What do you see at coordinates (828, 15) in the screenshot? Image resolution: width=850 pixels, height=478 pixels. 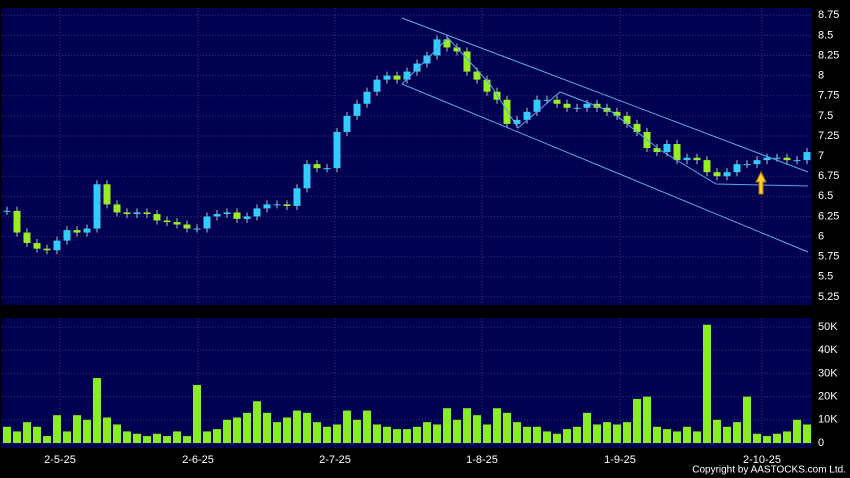 I see `y-tick-label: 8.75` at bounding box center [828, 15].